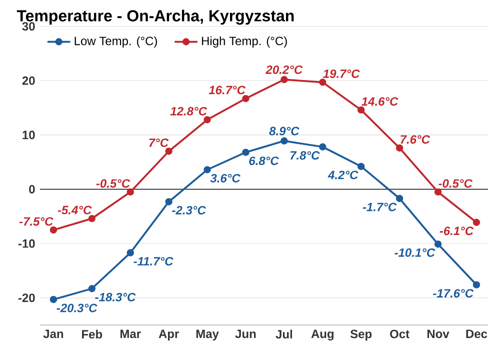 The height and width of the screenshot is (350, 500). I want to click on y-tick-label: 0, so click(32, 189).